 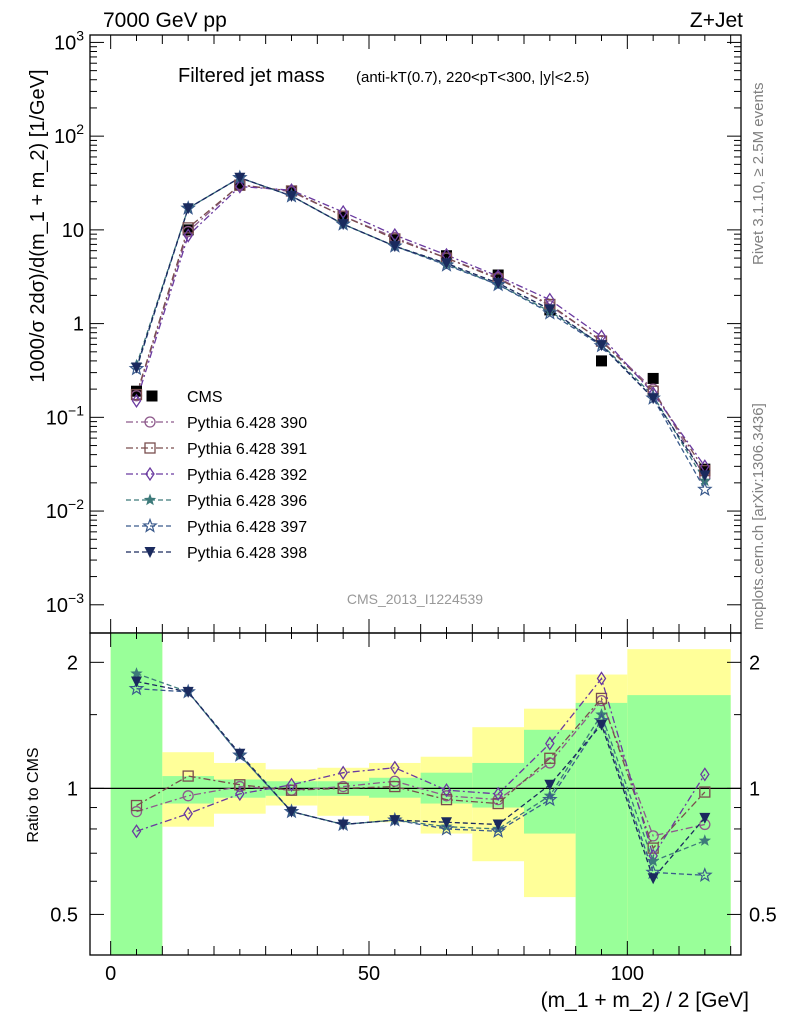 What do you see at coordinates (69, 40) in the screenshot?
I see `main-y-tick-label: 10³` at bounding box center [69, 40].